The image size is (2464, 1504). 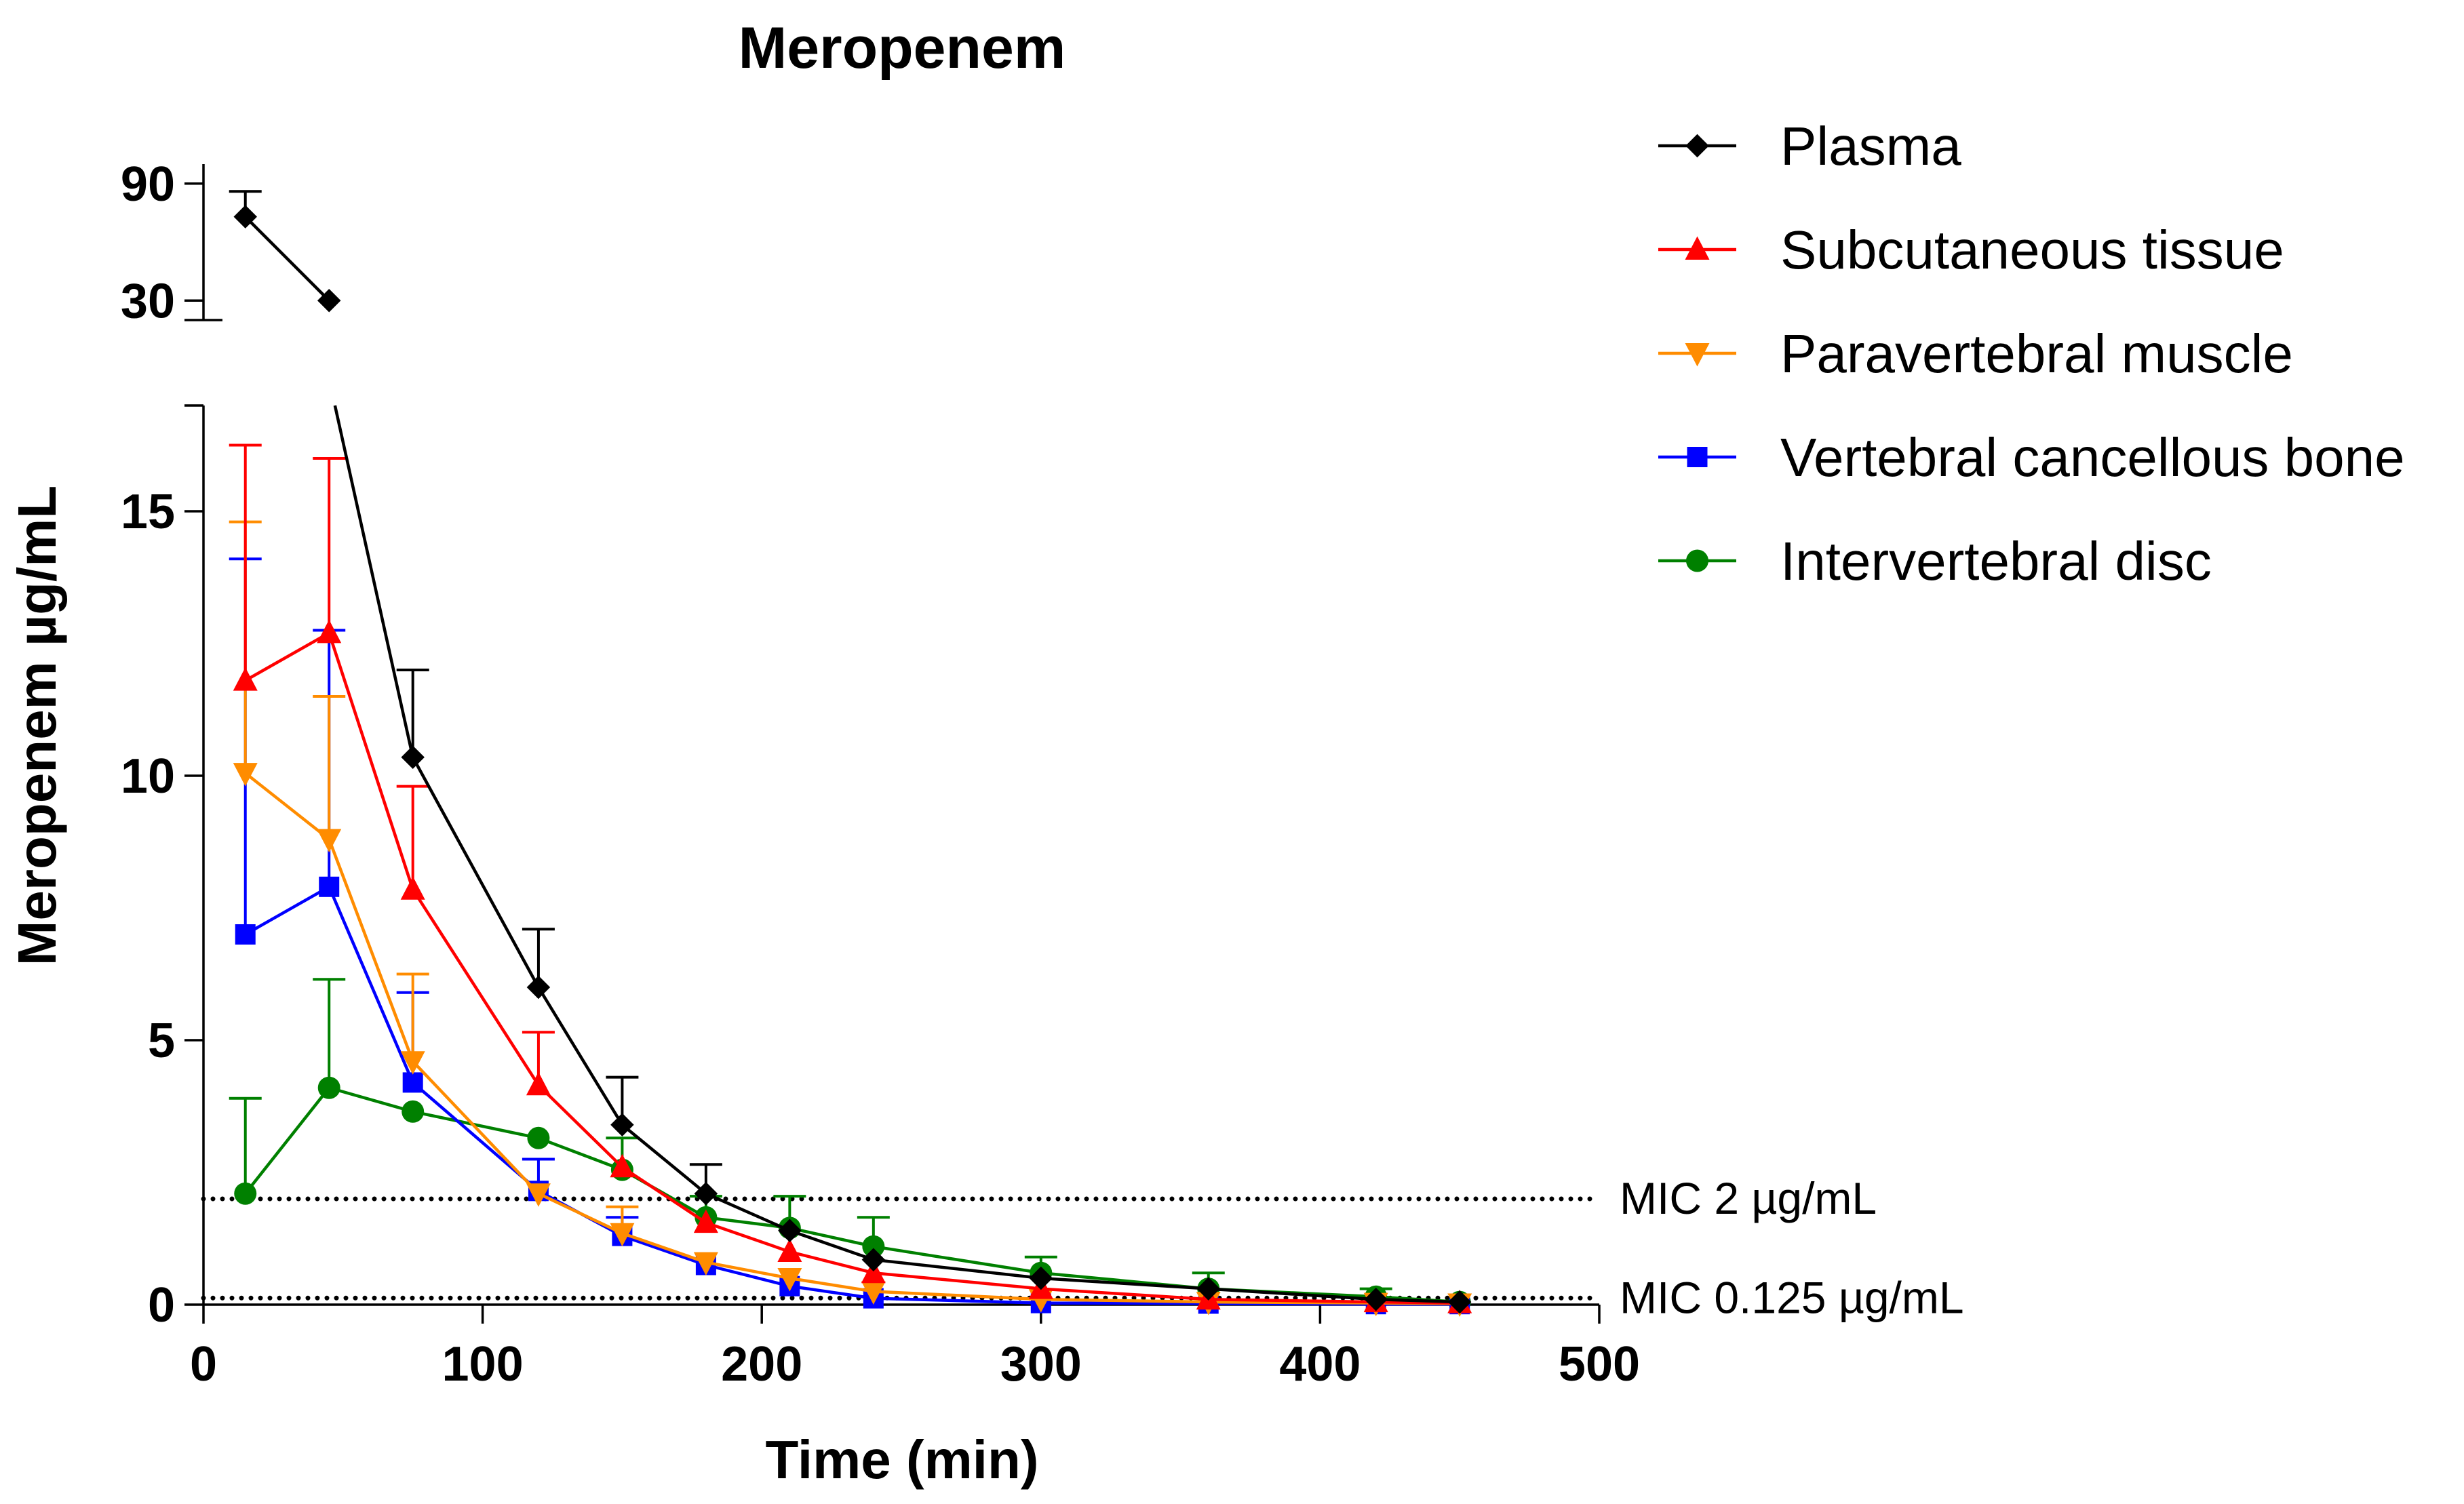 I want to click on legend-item: Plasma, so click(x=1809, y=146).